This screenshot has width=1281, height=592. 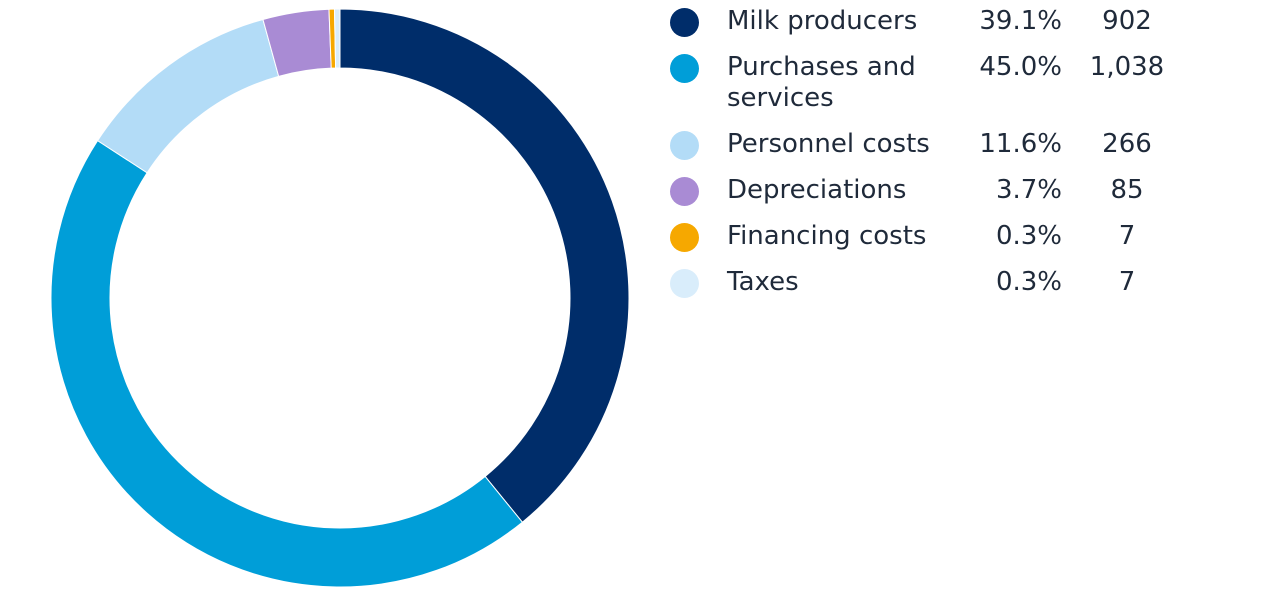 I want to click on legend-percent: 3.7%, so click(x=1028, y=190).